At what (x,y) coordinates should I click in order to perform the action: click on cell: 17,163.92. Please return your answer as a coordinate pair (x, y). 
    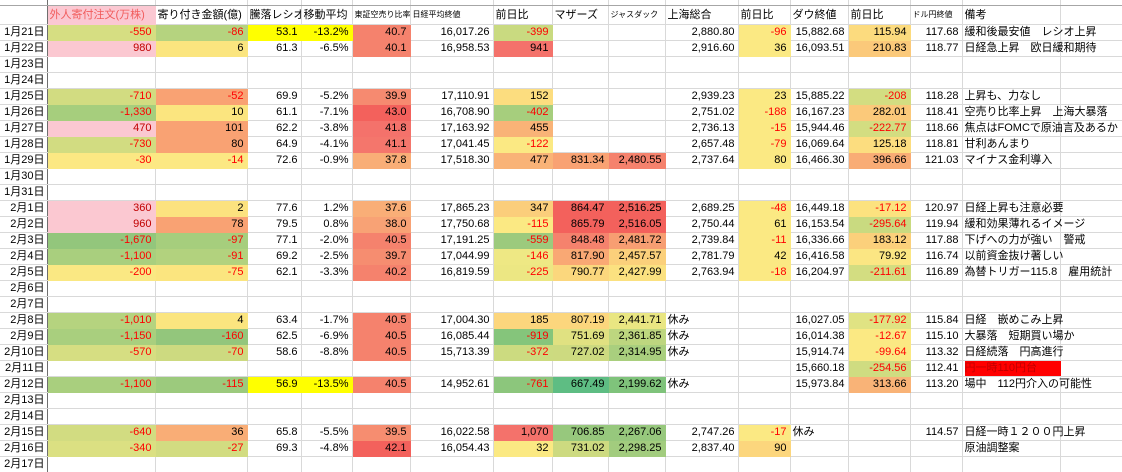
    Looking at the image, I should click on (451, 129).